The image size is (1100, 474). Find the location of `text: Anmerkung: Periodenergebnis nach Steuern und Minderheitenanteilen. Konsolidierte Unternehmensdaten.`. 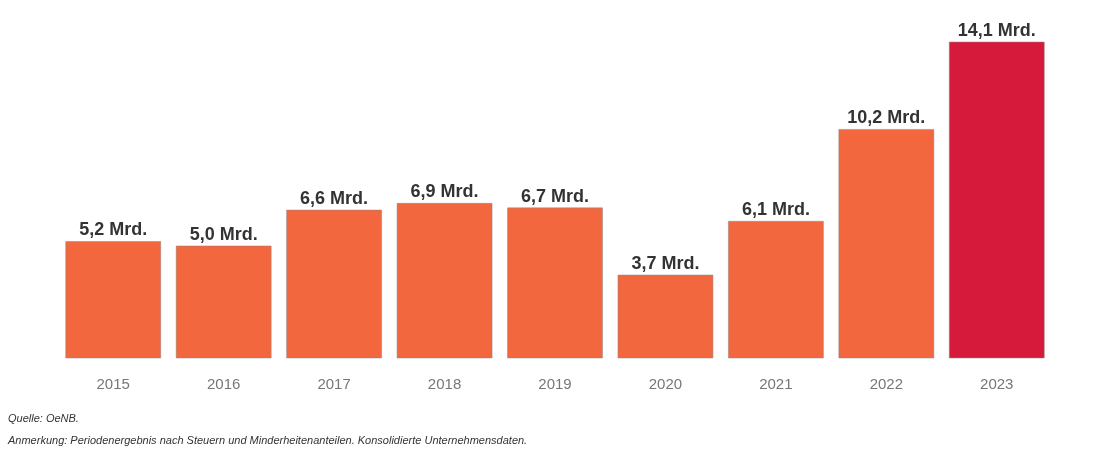

text: Anmerkung: Periodenergebnis nach Steuern und Minderheitenanteilen. Konsolidierte Unternehmensdaten. is located at coordinates (268, 440).